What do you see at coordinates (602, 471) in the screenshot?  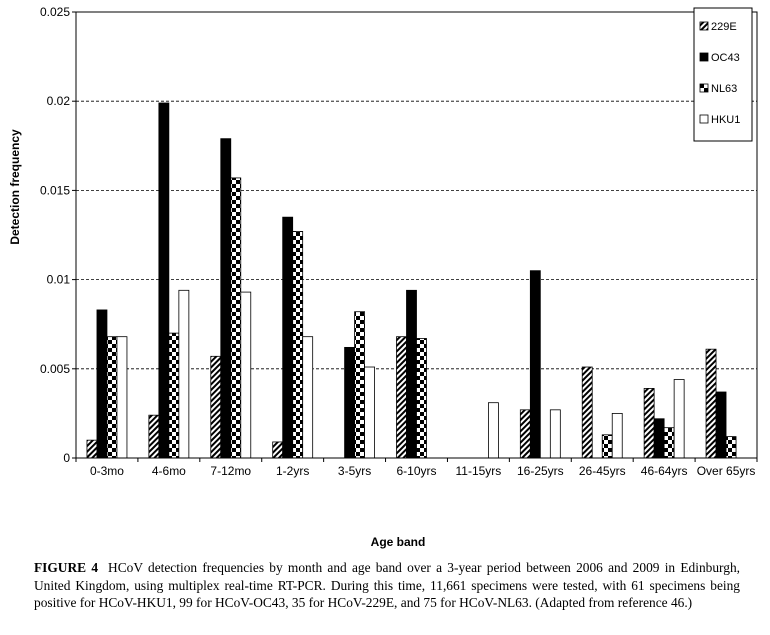 I see `x-tick-label: 26-45yrs` at bounding box center [602, 471].